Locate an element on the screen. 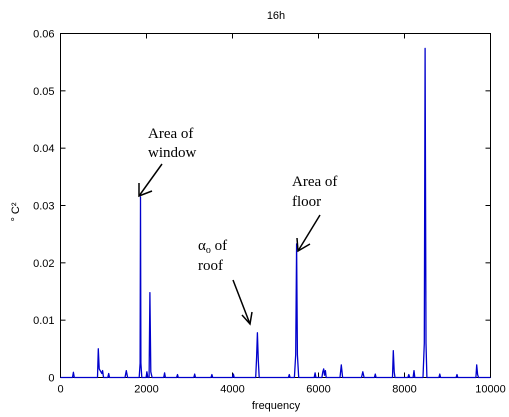 This screenshot has height=417, width=509. chart-title: 16h is located at coordinates (276, 16).